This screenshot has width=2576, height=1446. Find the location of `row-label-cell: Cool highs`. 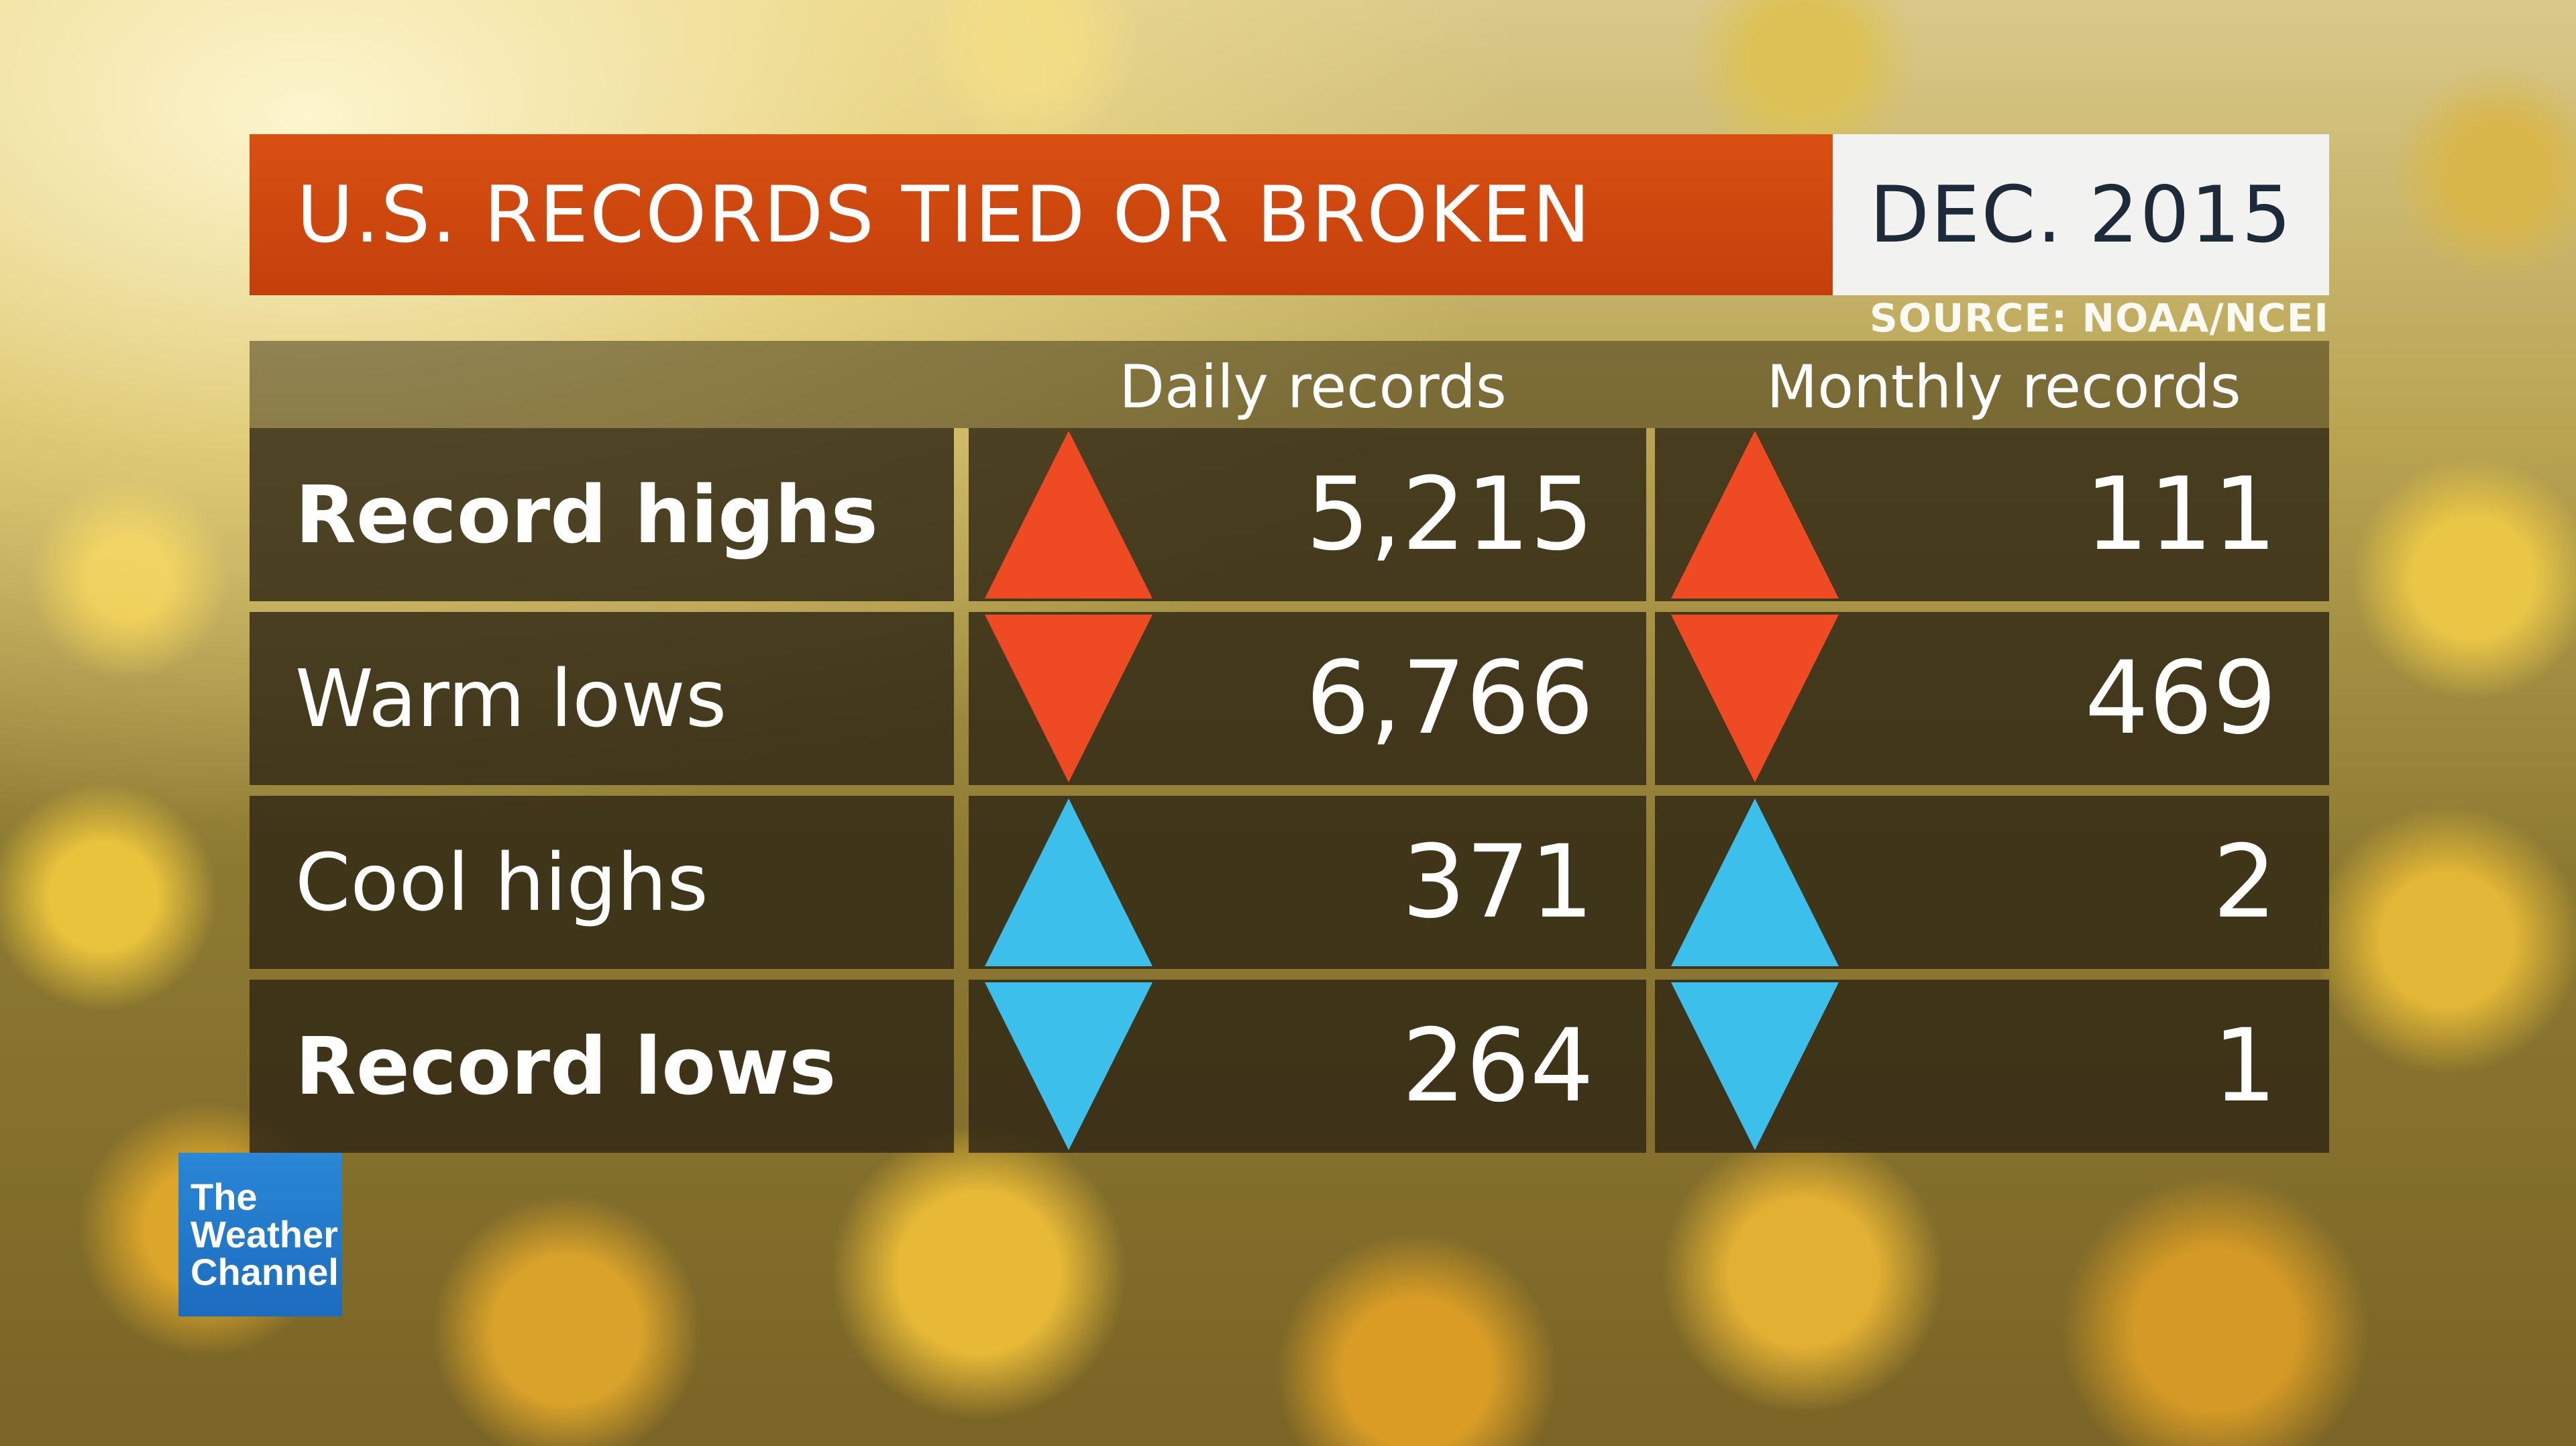

row-label-cell: Cool highs is located at coordinates (602, 883).